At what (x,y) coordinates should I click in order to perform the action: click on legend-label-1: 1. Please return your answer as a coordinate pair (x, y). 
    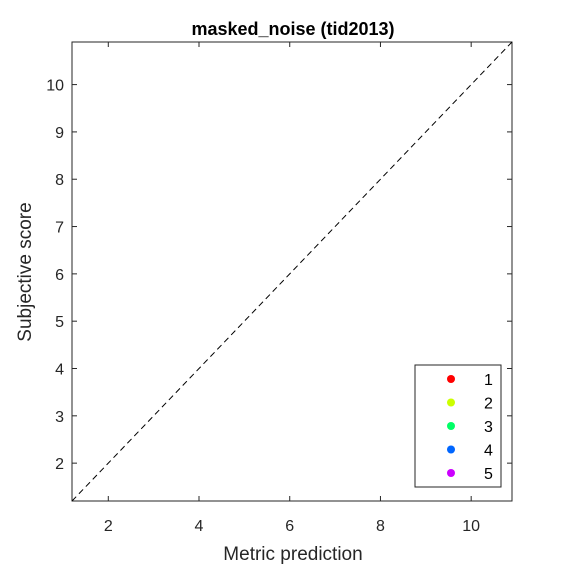
    Looking at the image, I should click on (488, 380).